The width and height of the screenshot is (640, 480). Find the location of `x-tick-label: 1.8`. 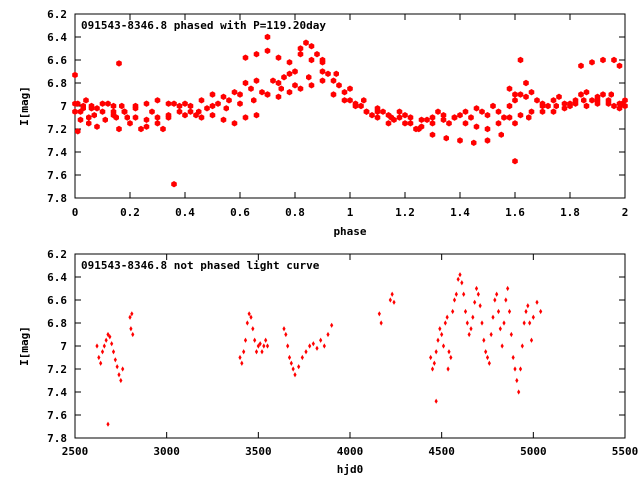

x-tick-label: 1.8 is located at coordinates (570, 212).